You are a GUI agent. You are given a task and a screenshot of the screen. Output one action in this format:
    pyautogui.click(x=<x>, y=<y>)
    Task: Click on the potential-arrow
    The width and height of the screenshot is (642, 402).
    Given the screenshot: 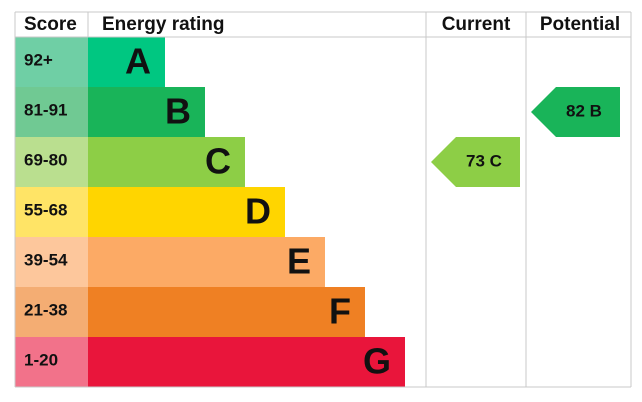 What is the action you would take?
    pyautogui.click(x=575, y=112)
    